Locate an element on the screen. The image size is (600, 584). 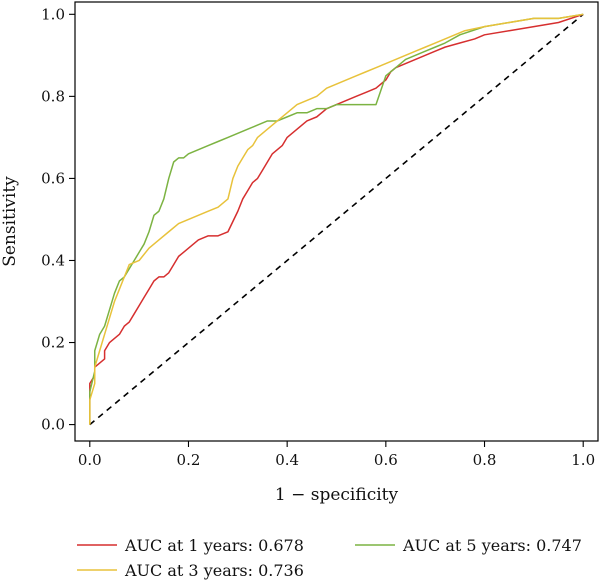
y-tick-label: 0.4 is located at coordinates (53, 260).